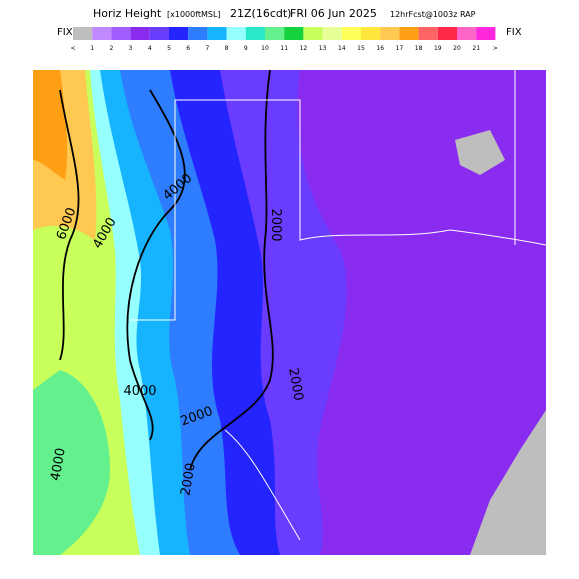  What do you see at coordinates (65, 32) in the screenshot?
I see `colorbar-left-label: FIX` at bounding box center [65, 32].